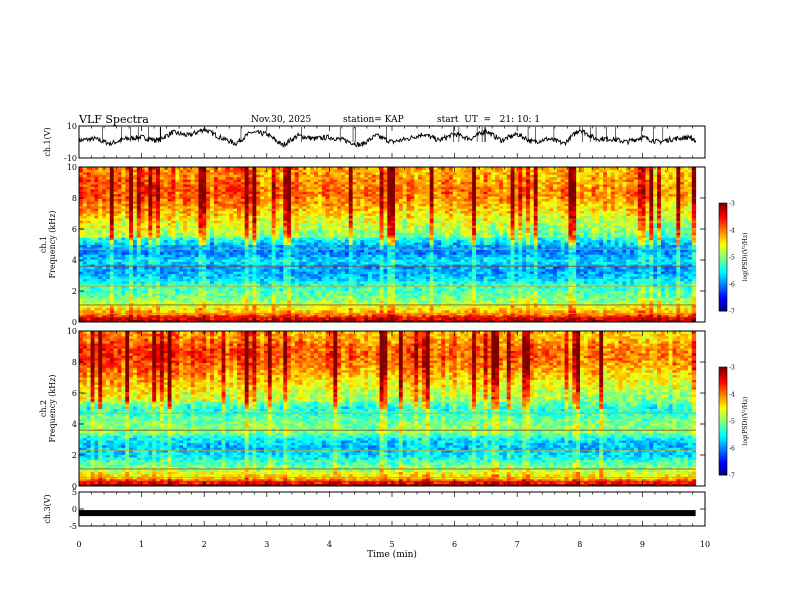 Image resolution: width=792 pixels, height=616 pixels. Describe the element at coordinates (52, 244) in the screenshot. I see `ylabel-panel2-line2: Frequency (kHz)` at that location.